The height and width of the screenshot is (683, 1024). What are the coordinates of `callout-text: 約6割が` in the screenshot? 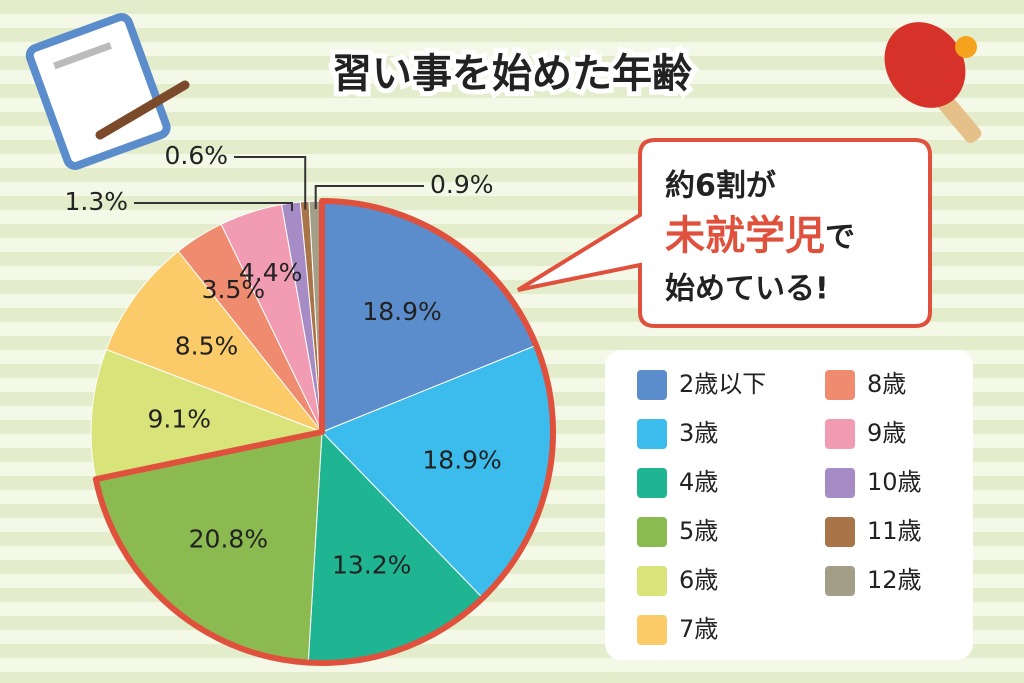 It's located at (720, 186).